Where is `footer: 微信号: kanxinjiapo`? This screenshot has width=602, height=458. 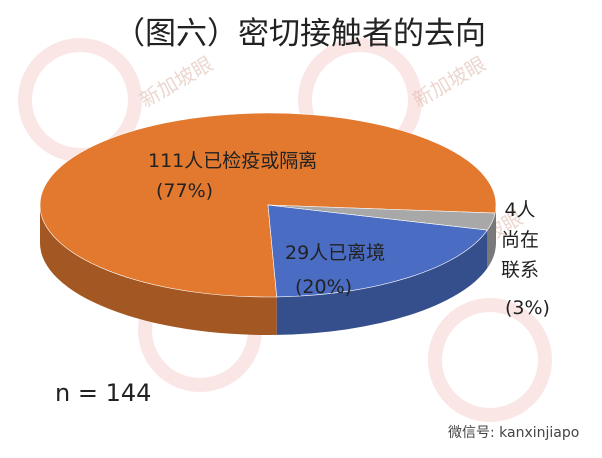 footer: 微信号: kanxinjiapo is located at coordinates (514, 433).